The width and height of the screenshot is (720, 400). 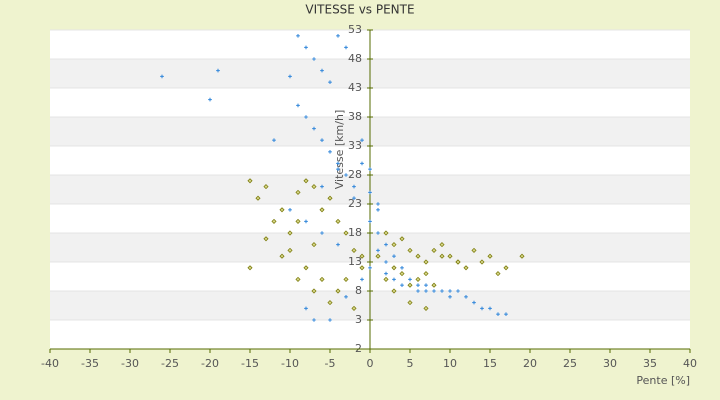 What do you see at coordinates (355, 116) in the screenshot?
I see `y-tick-label: 38` at bounding box center [355, 116].